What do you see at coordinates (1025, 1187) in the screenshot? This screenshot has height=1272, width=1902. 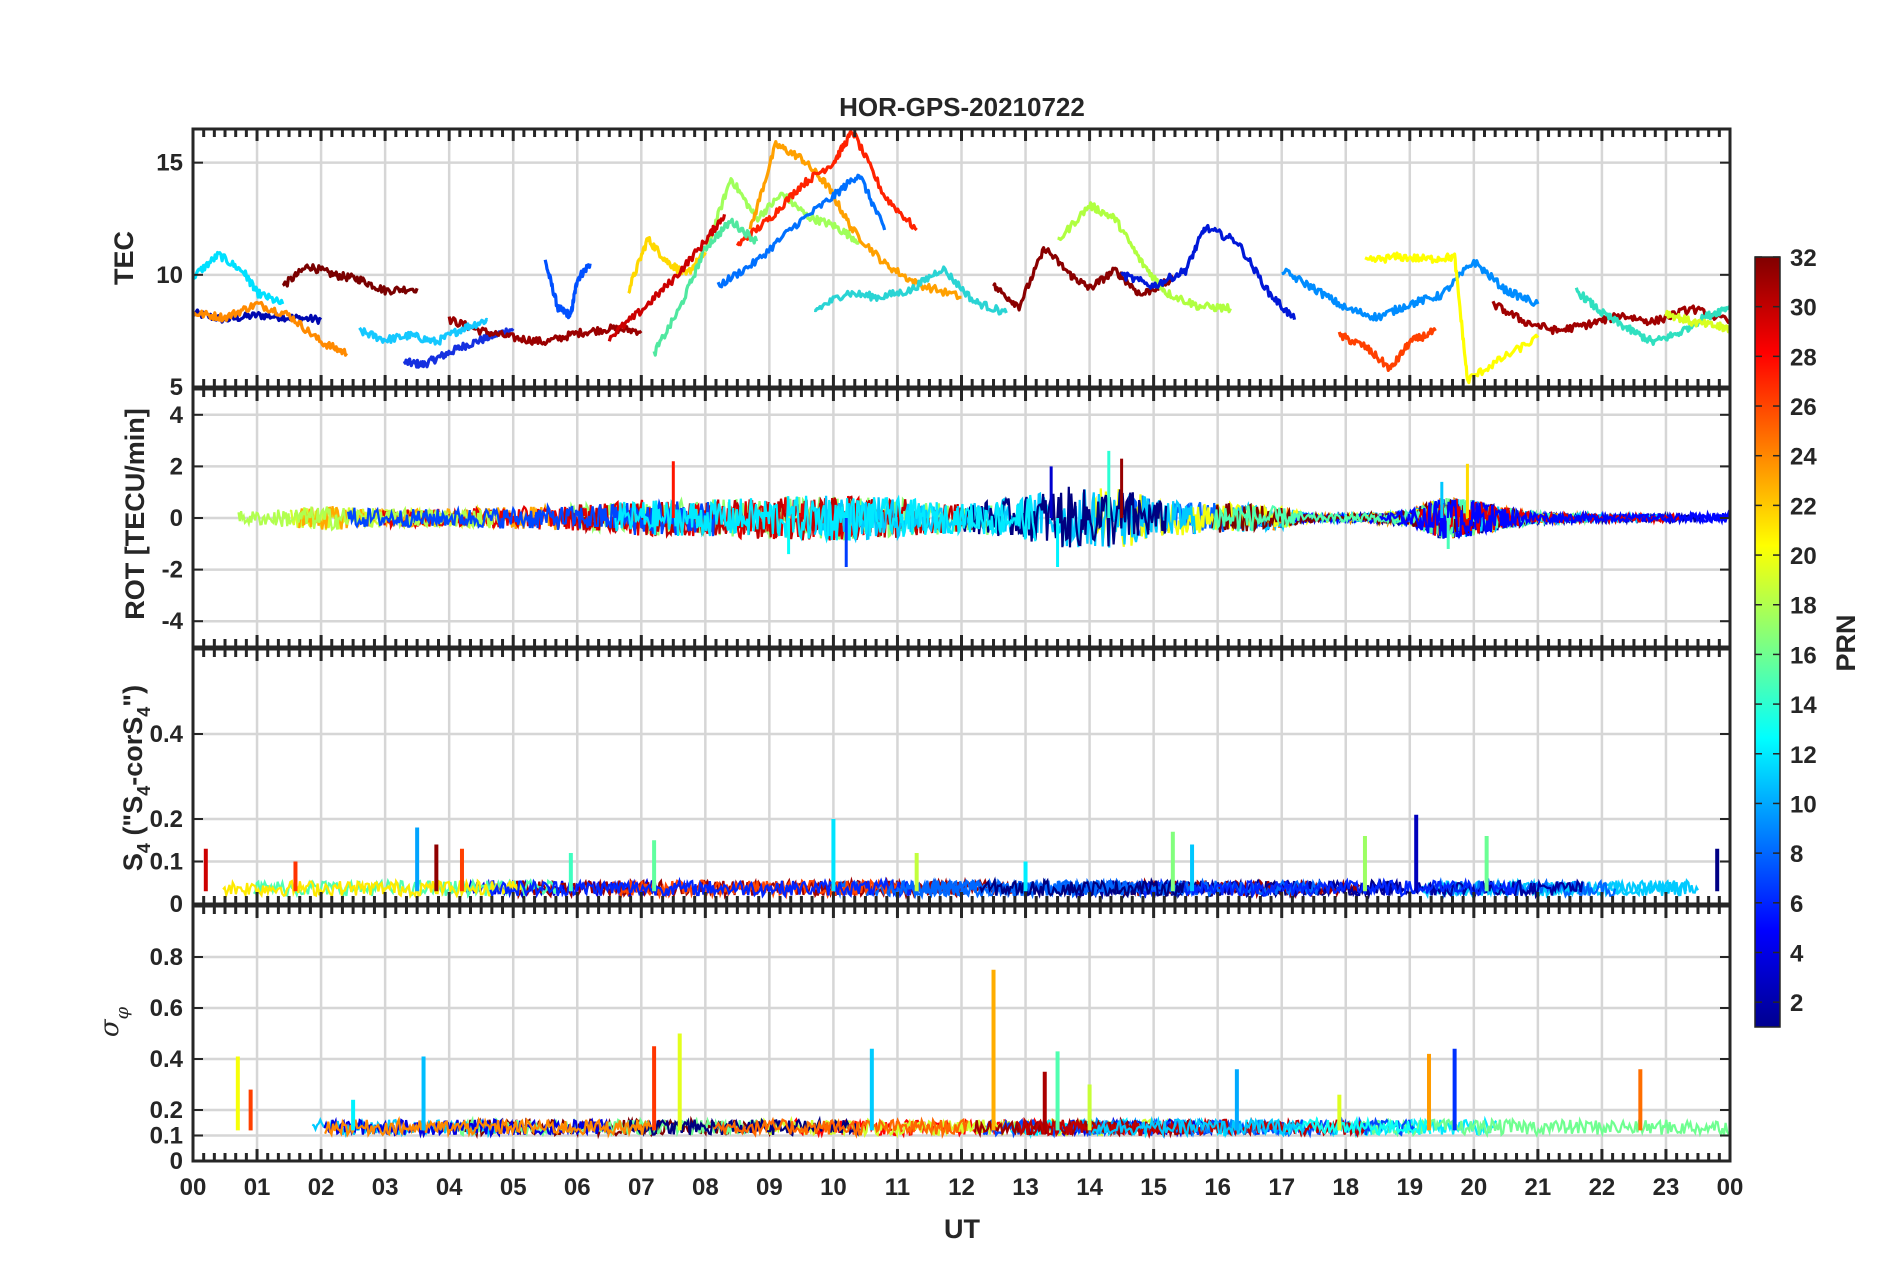 I see `x-tick-label: 13` at bounding box center [1025, 1187].